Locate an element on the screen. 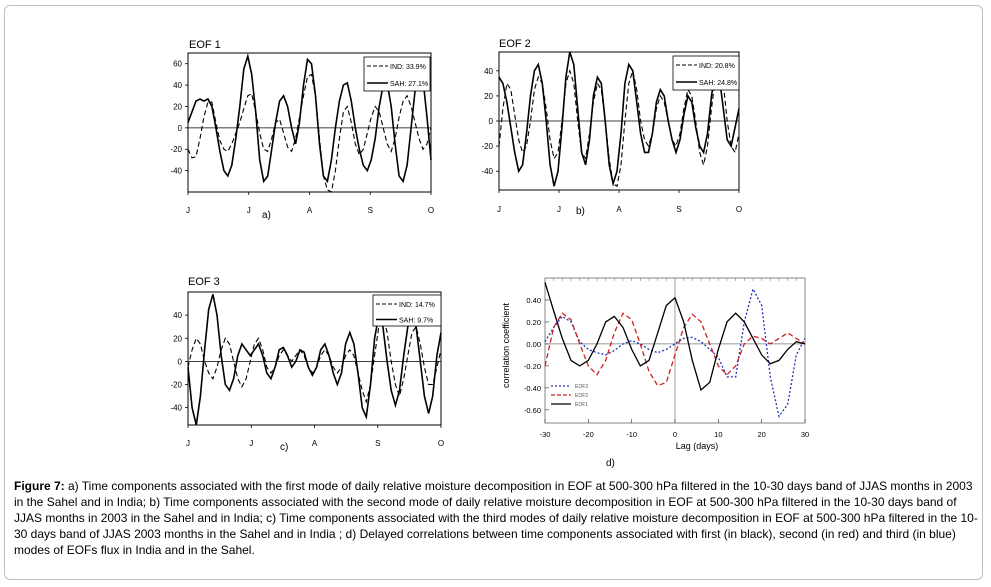  panel-title-1: EOF 2 is located at coordinates (515, 44).